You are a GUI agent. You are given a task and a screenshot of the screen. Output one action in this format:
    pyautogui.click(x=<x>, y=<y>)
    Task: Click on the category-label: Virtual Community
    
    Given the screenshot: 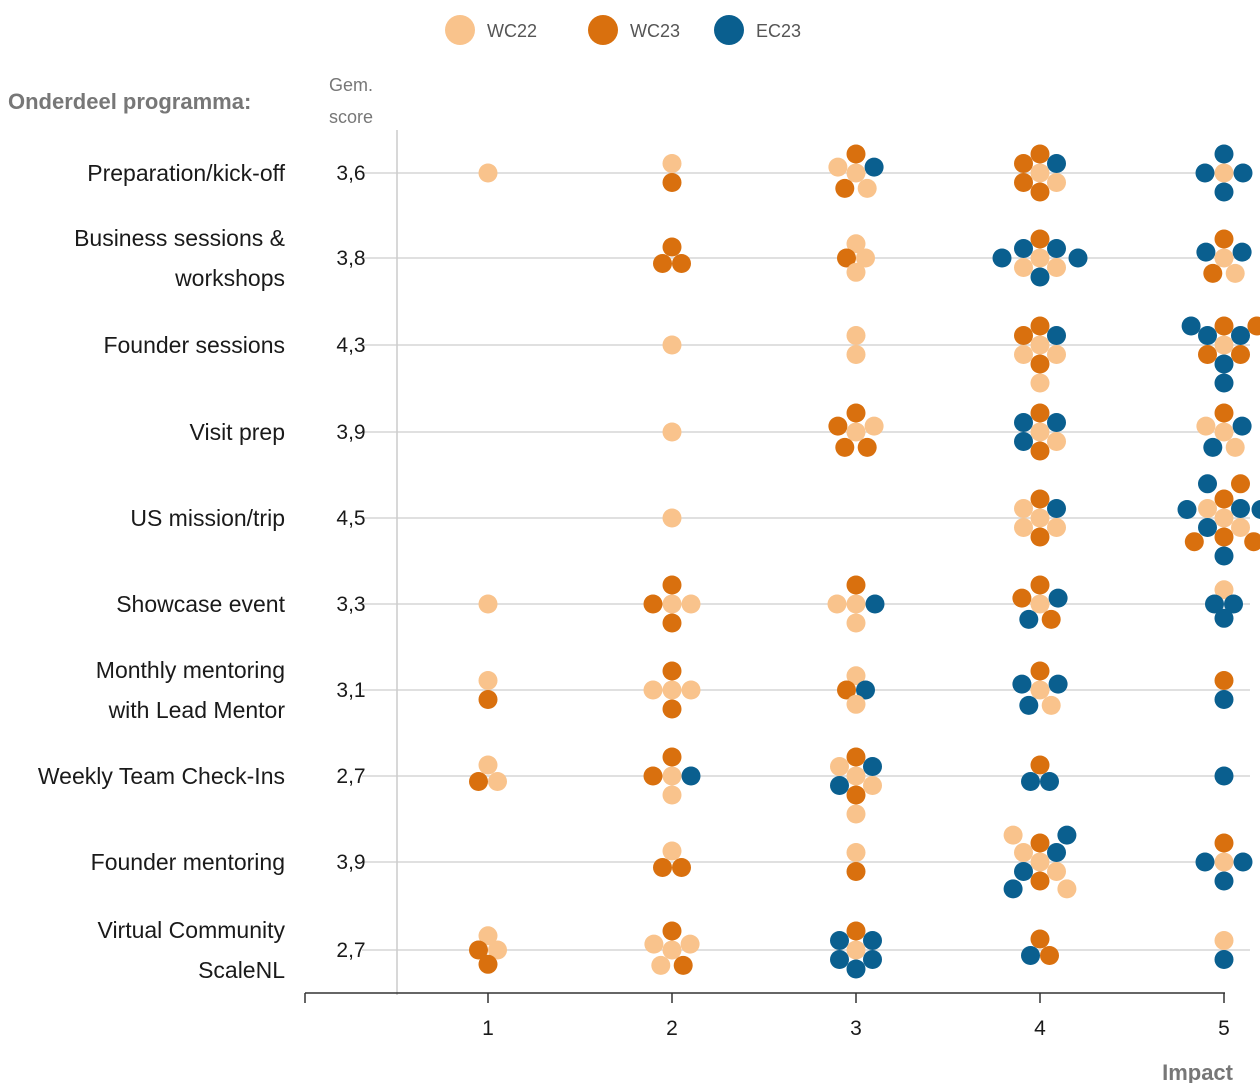 What is the action you would take?
    pyautogui.click(x=192, y=930)
    